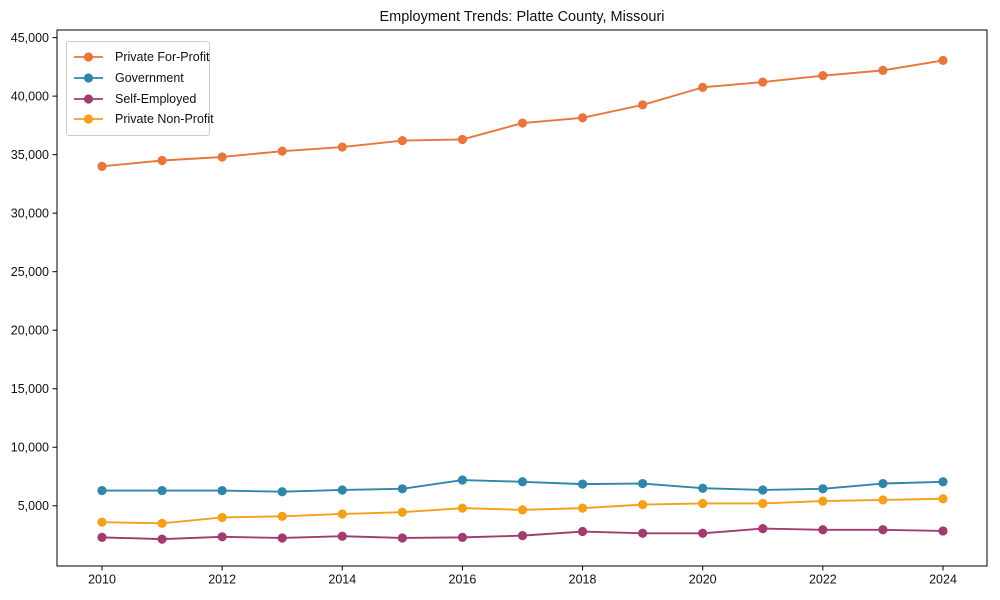 Image resolution: width=1000 pixels, height=600 pixels. I want to click on x-tick-label: 2020, so click(703, 580).